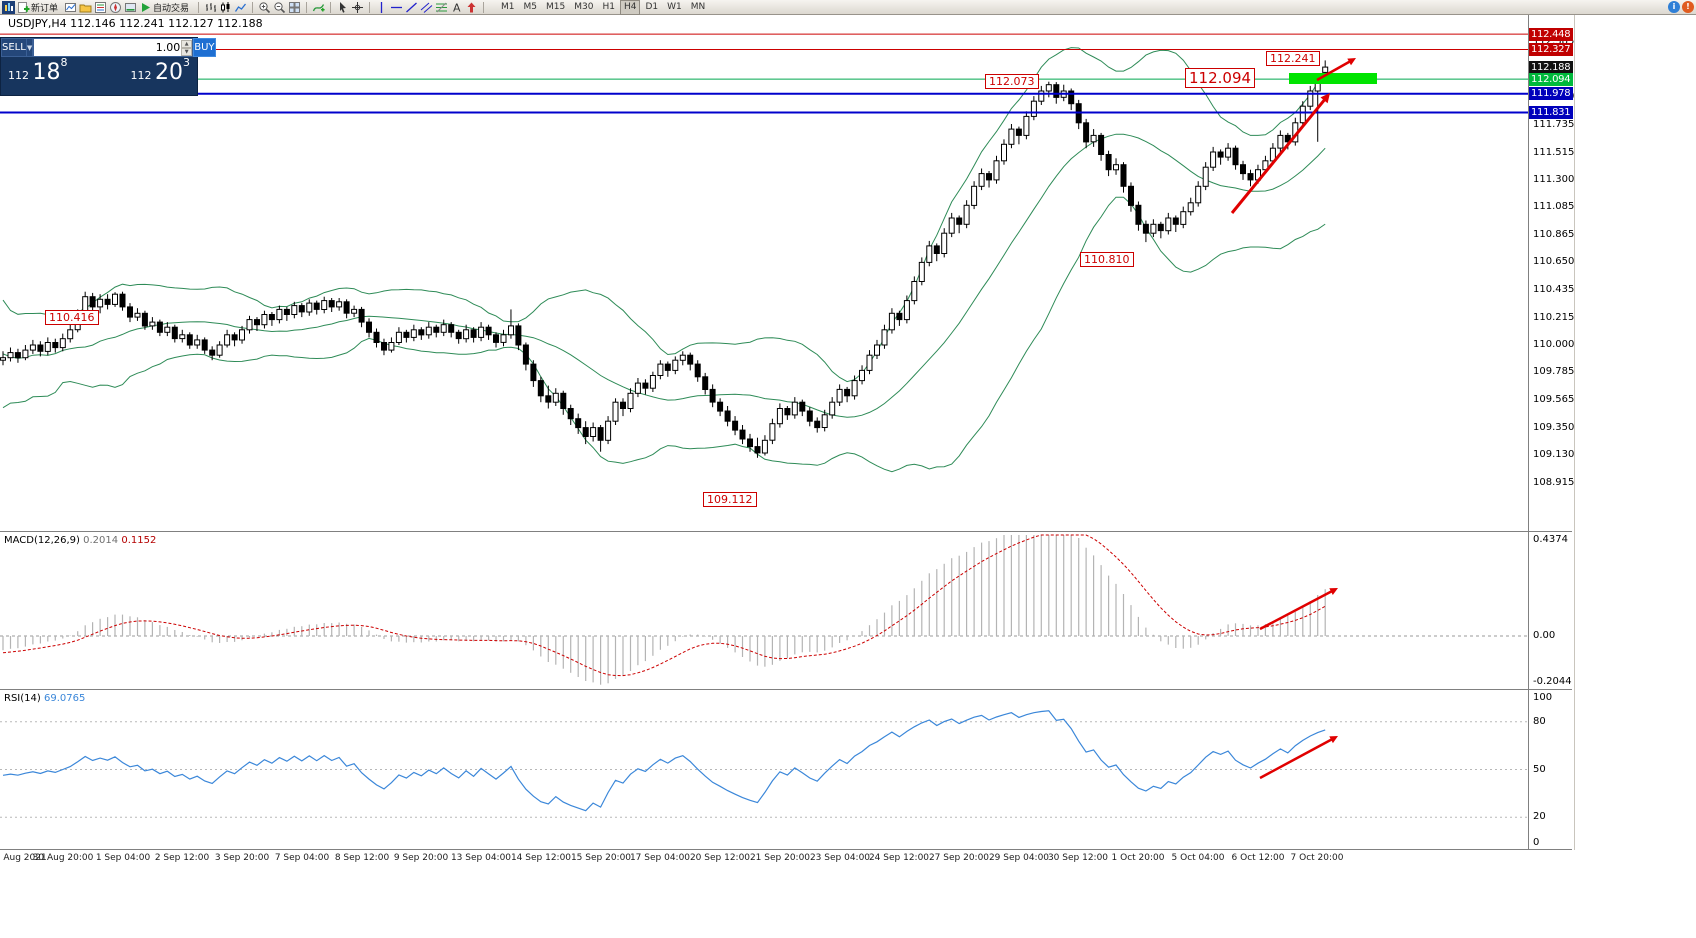 This screenshot has width=1696, height=938. What do you see at coordinates (411, 7) in the screenshot?
I see `trendline-icon` at bounding box center [411, 7].